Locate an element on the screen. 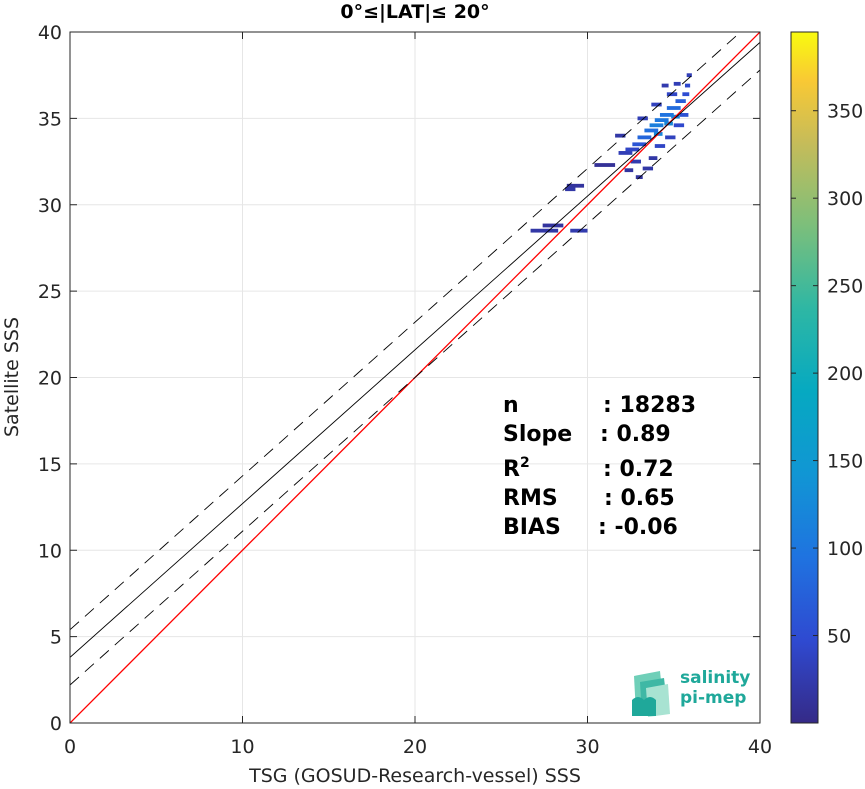 The width and height of the screenshot is (865, 789). y-tick-label: 5 is located at coordinates (56, 638).